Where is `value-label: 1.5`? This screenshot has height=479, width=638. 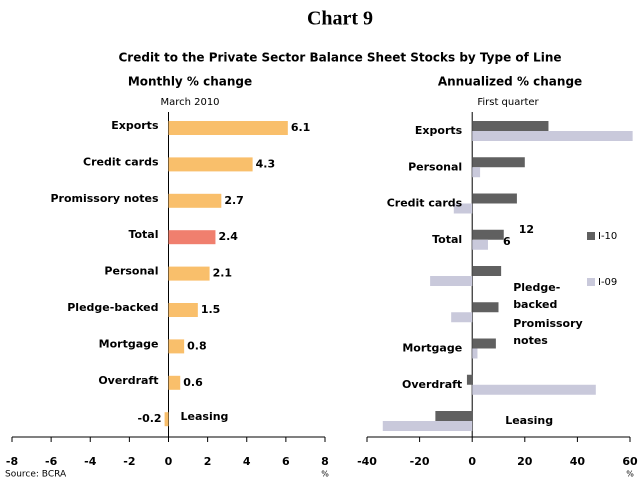
value-label: 1.5 is located at coordinates (211, 309).